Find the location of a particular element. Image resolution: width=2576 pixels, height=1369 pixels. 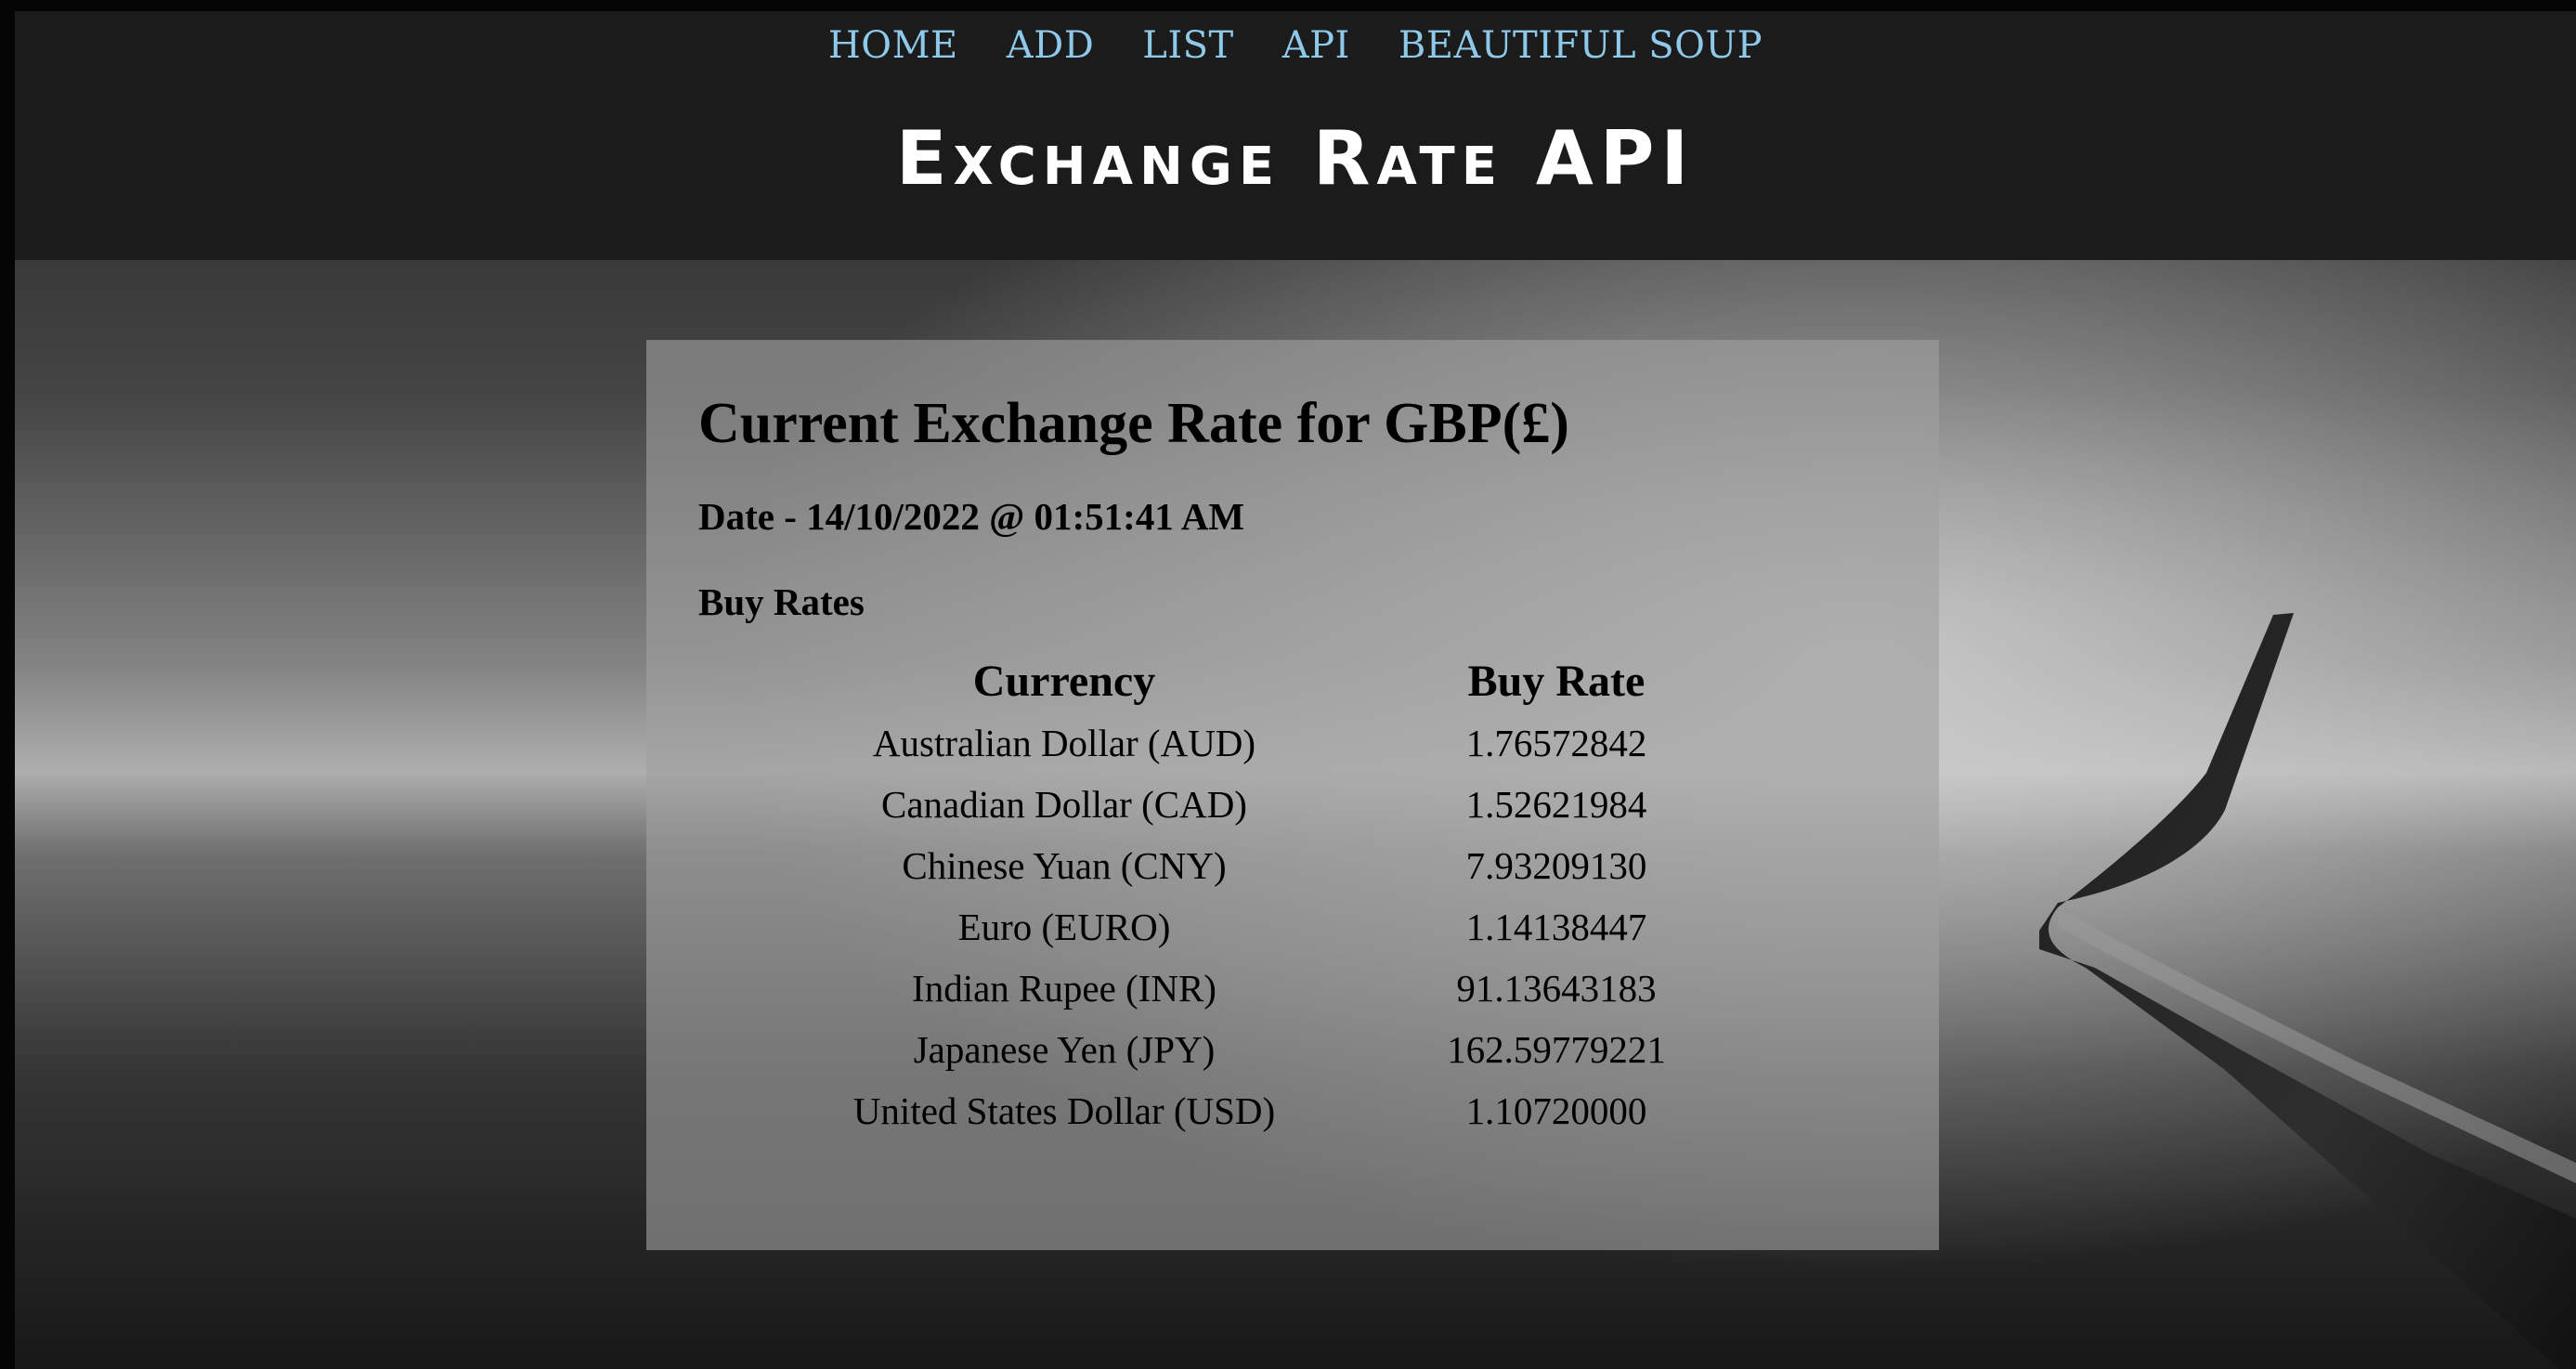

rate-cell: 91.13643183 is located at coordinates (1556, 988).